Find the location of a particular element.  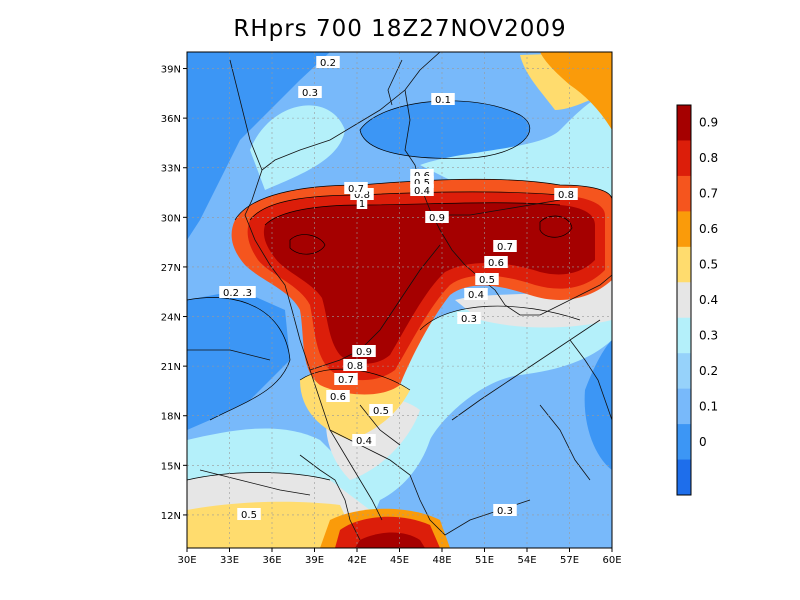

x-tick-label: 30E is located at coordinates (186, 560).